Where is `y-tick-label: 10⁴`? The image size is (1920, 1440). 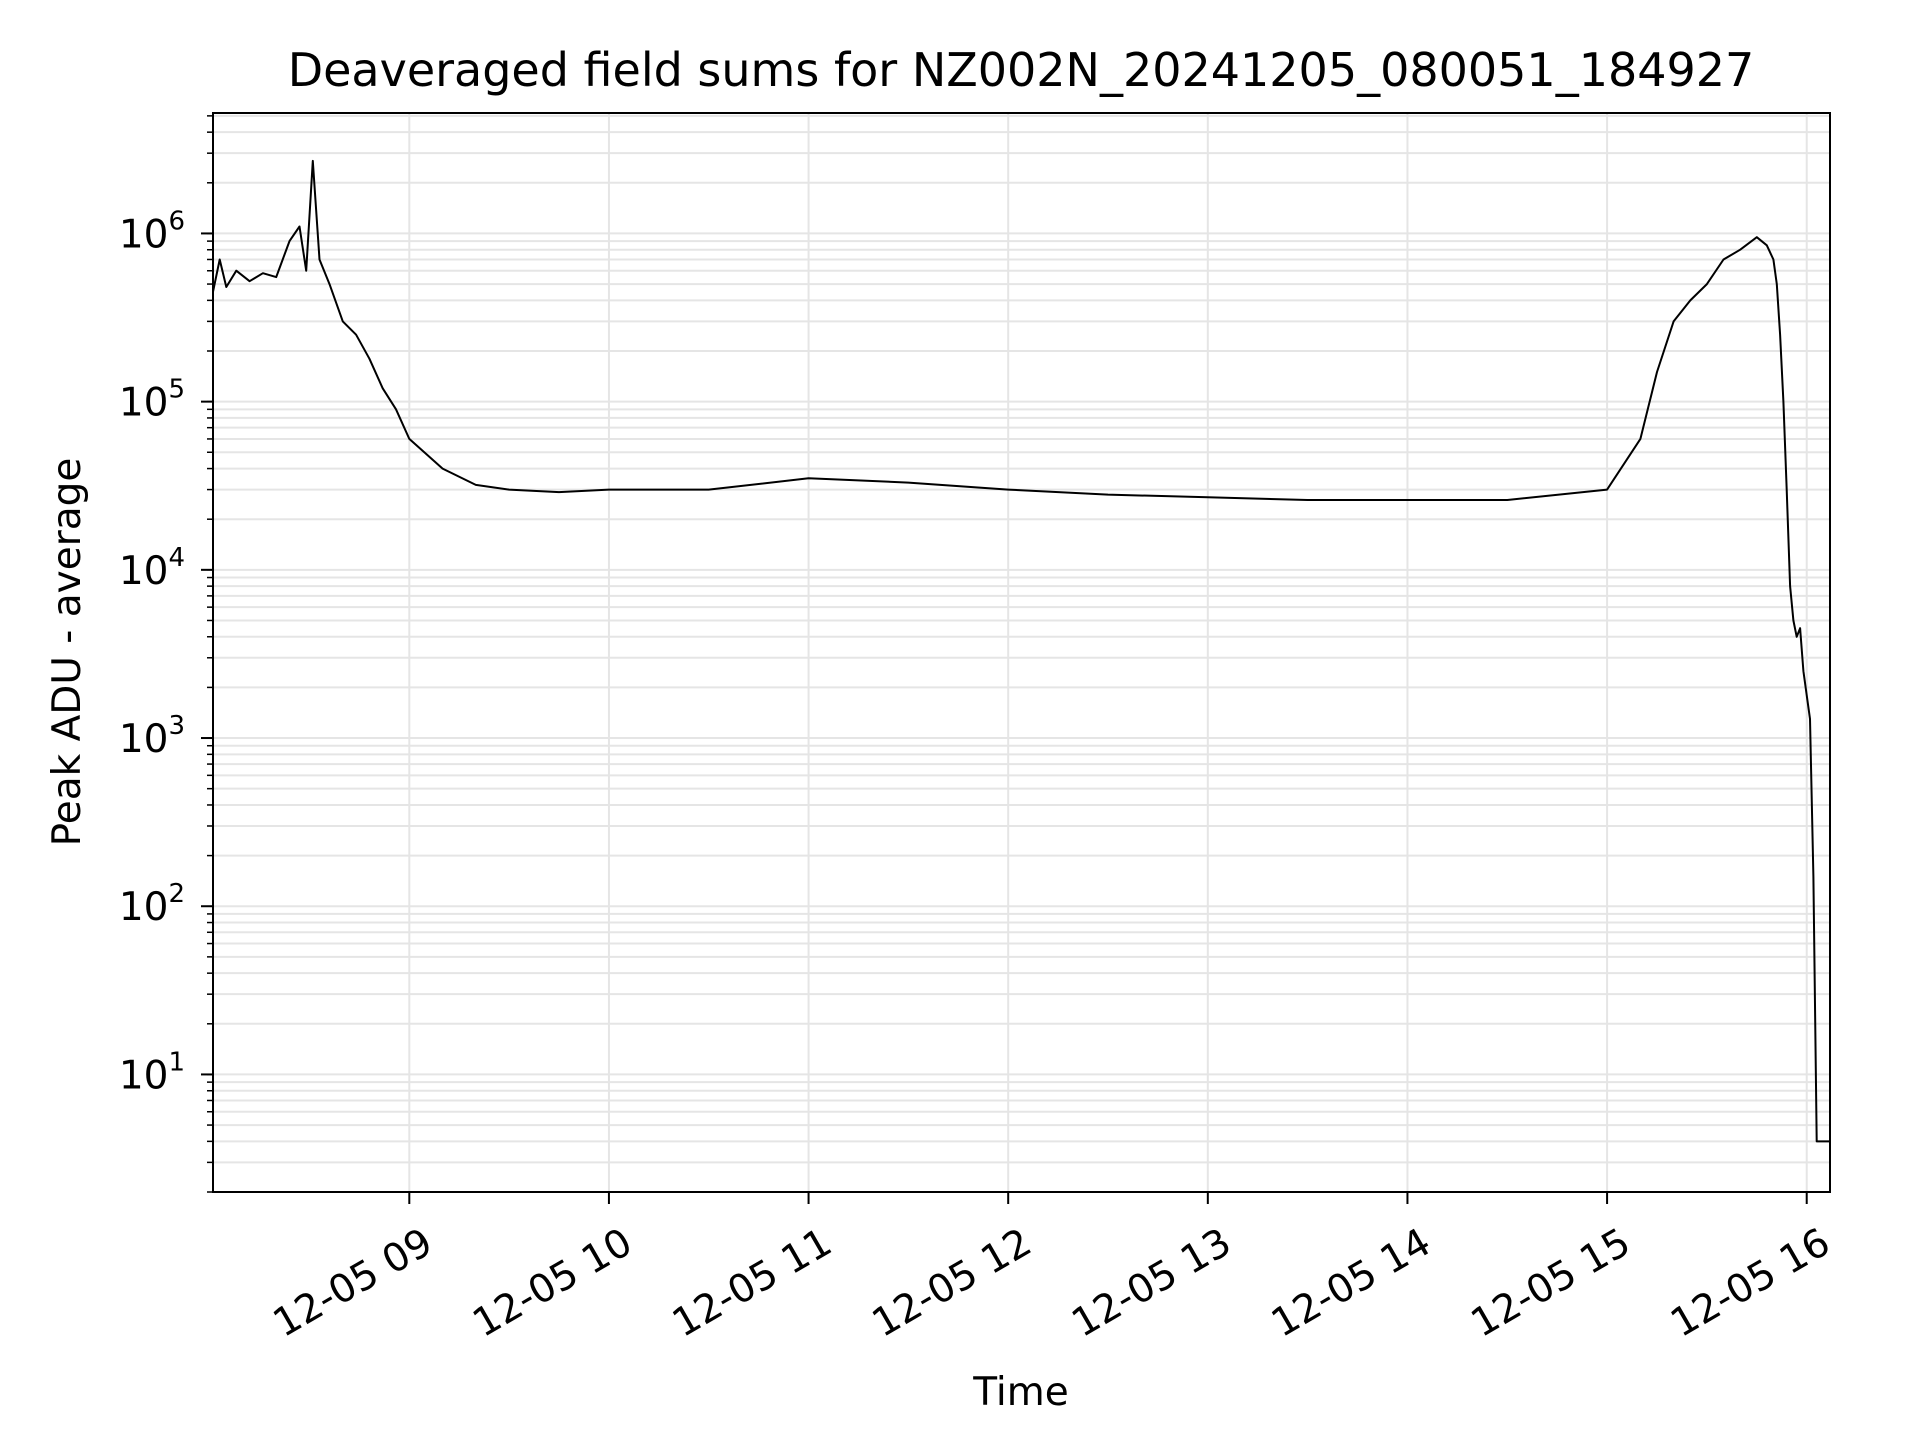 y-tick-label: 10⁴ is located at coordinates (152, 568).